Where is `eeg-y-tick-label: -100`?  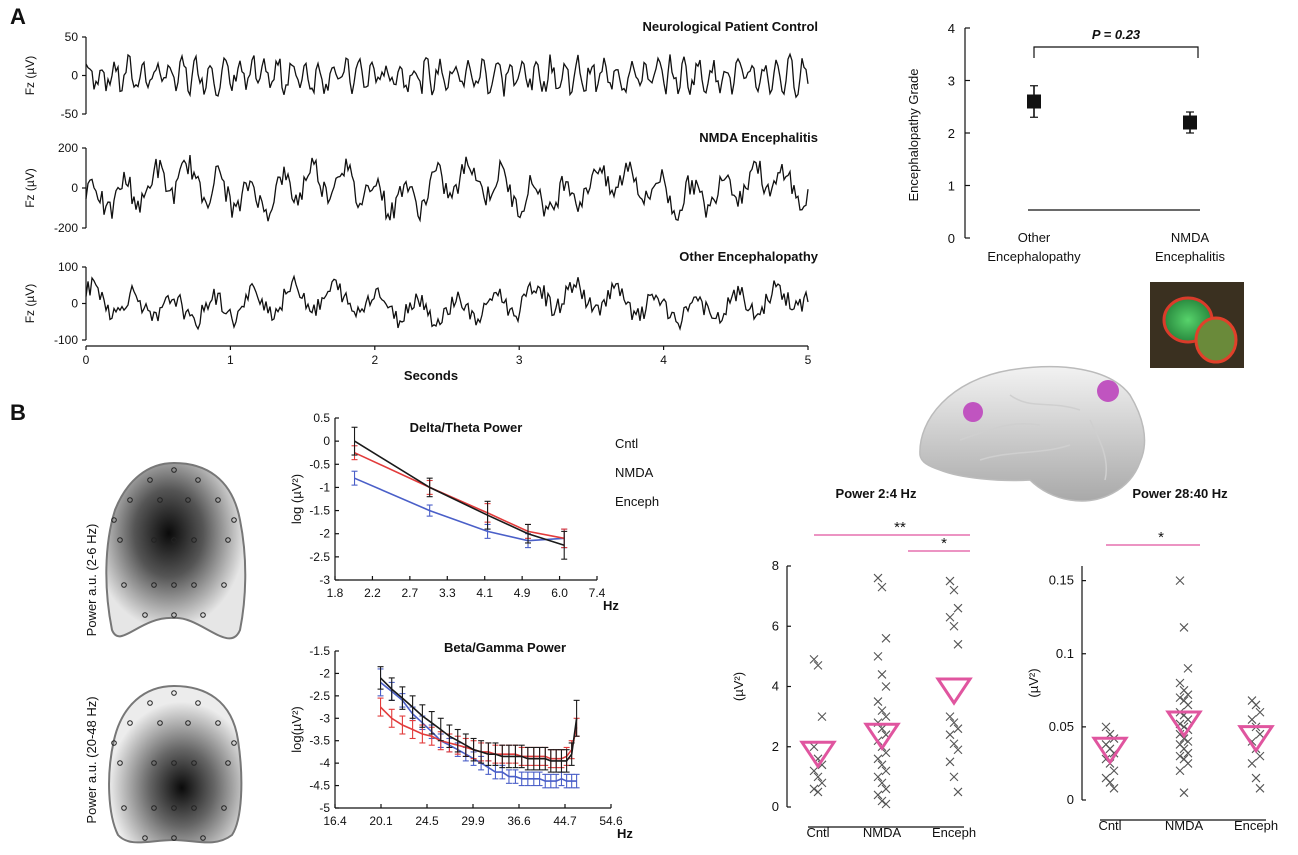
eeg-y-tick-label: -100 is located at coordinates (66, 340).